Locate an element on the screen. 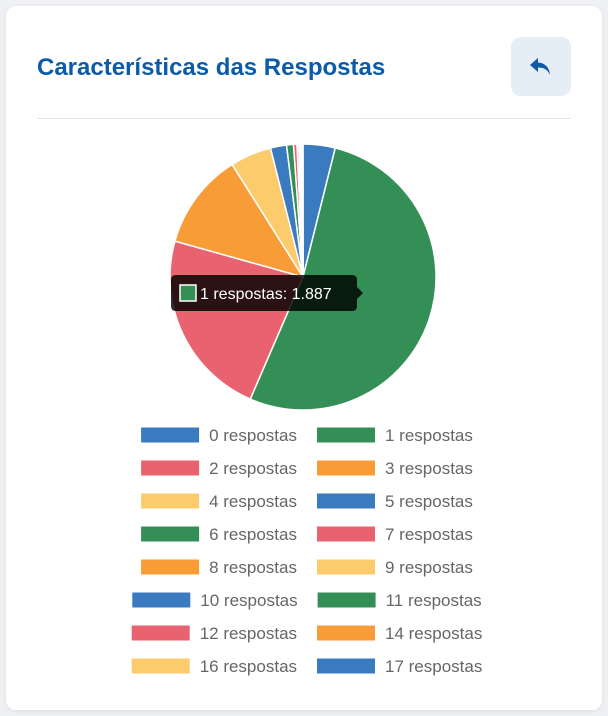 The width and height of the screenshot is (608, 716). legend-item: 3 respostas is located at coordinates (395, 468).